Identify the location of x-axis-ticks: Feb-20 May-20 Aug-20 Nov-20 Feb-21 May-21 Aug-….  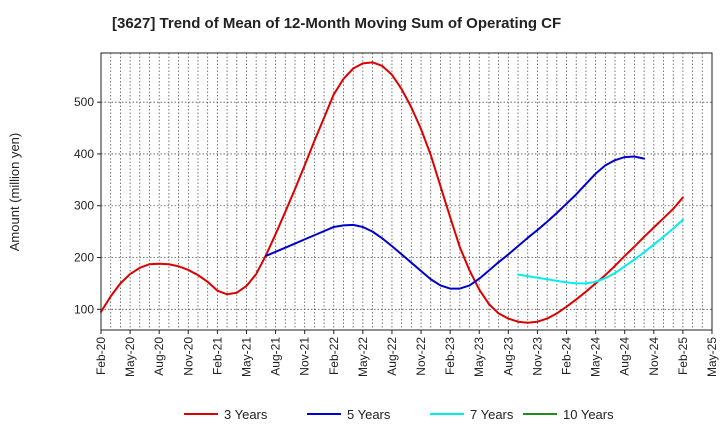
(406, 353).